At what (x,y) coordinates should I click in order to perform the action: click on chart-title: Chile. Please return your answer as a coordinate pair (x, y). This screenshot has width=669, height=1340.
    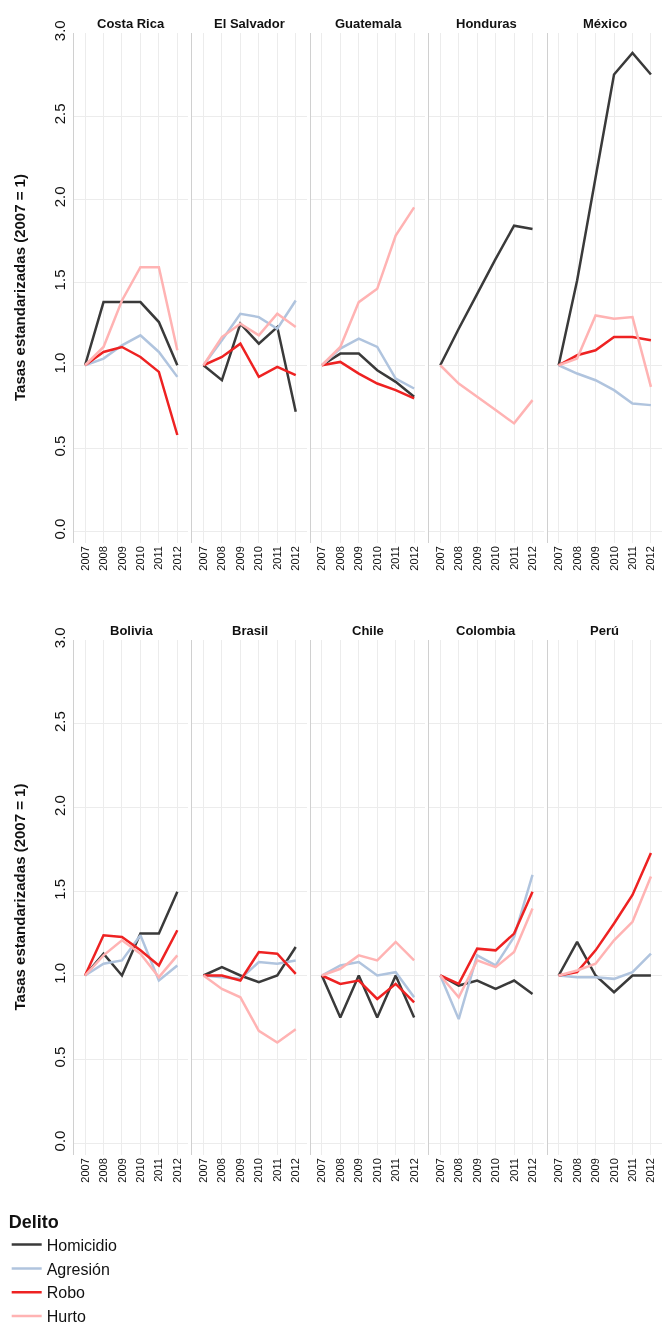
    Looking at the image, I should click on (368, 630).